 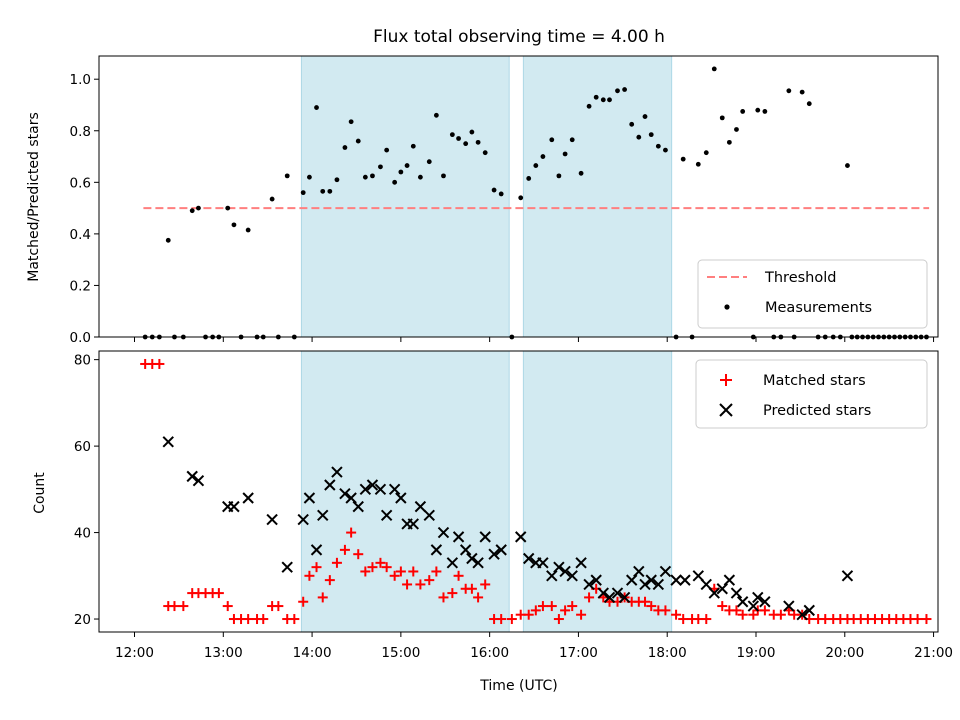 What do you see at coordinates (818, 308) in the screenshot?
I see `legend-measurements-label: Measurements` at bounding box center [818, 308].